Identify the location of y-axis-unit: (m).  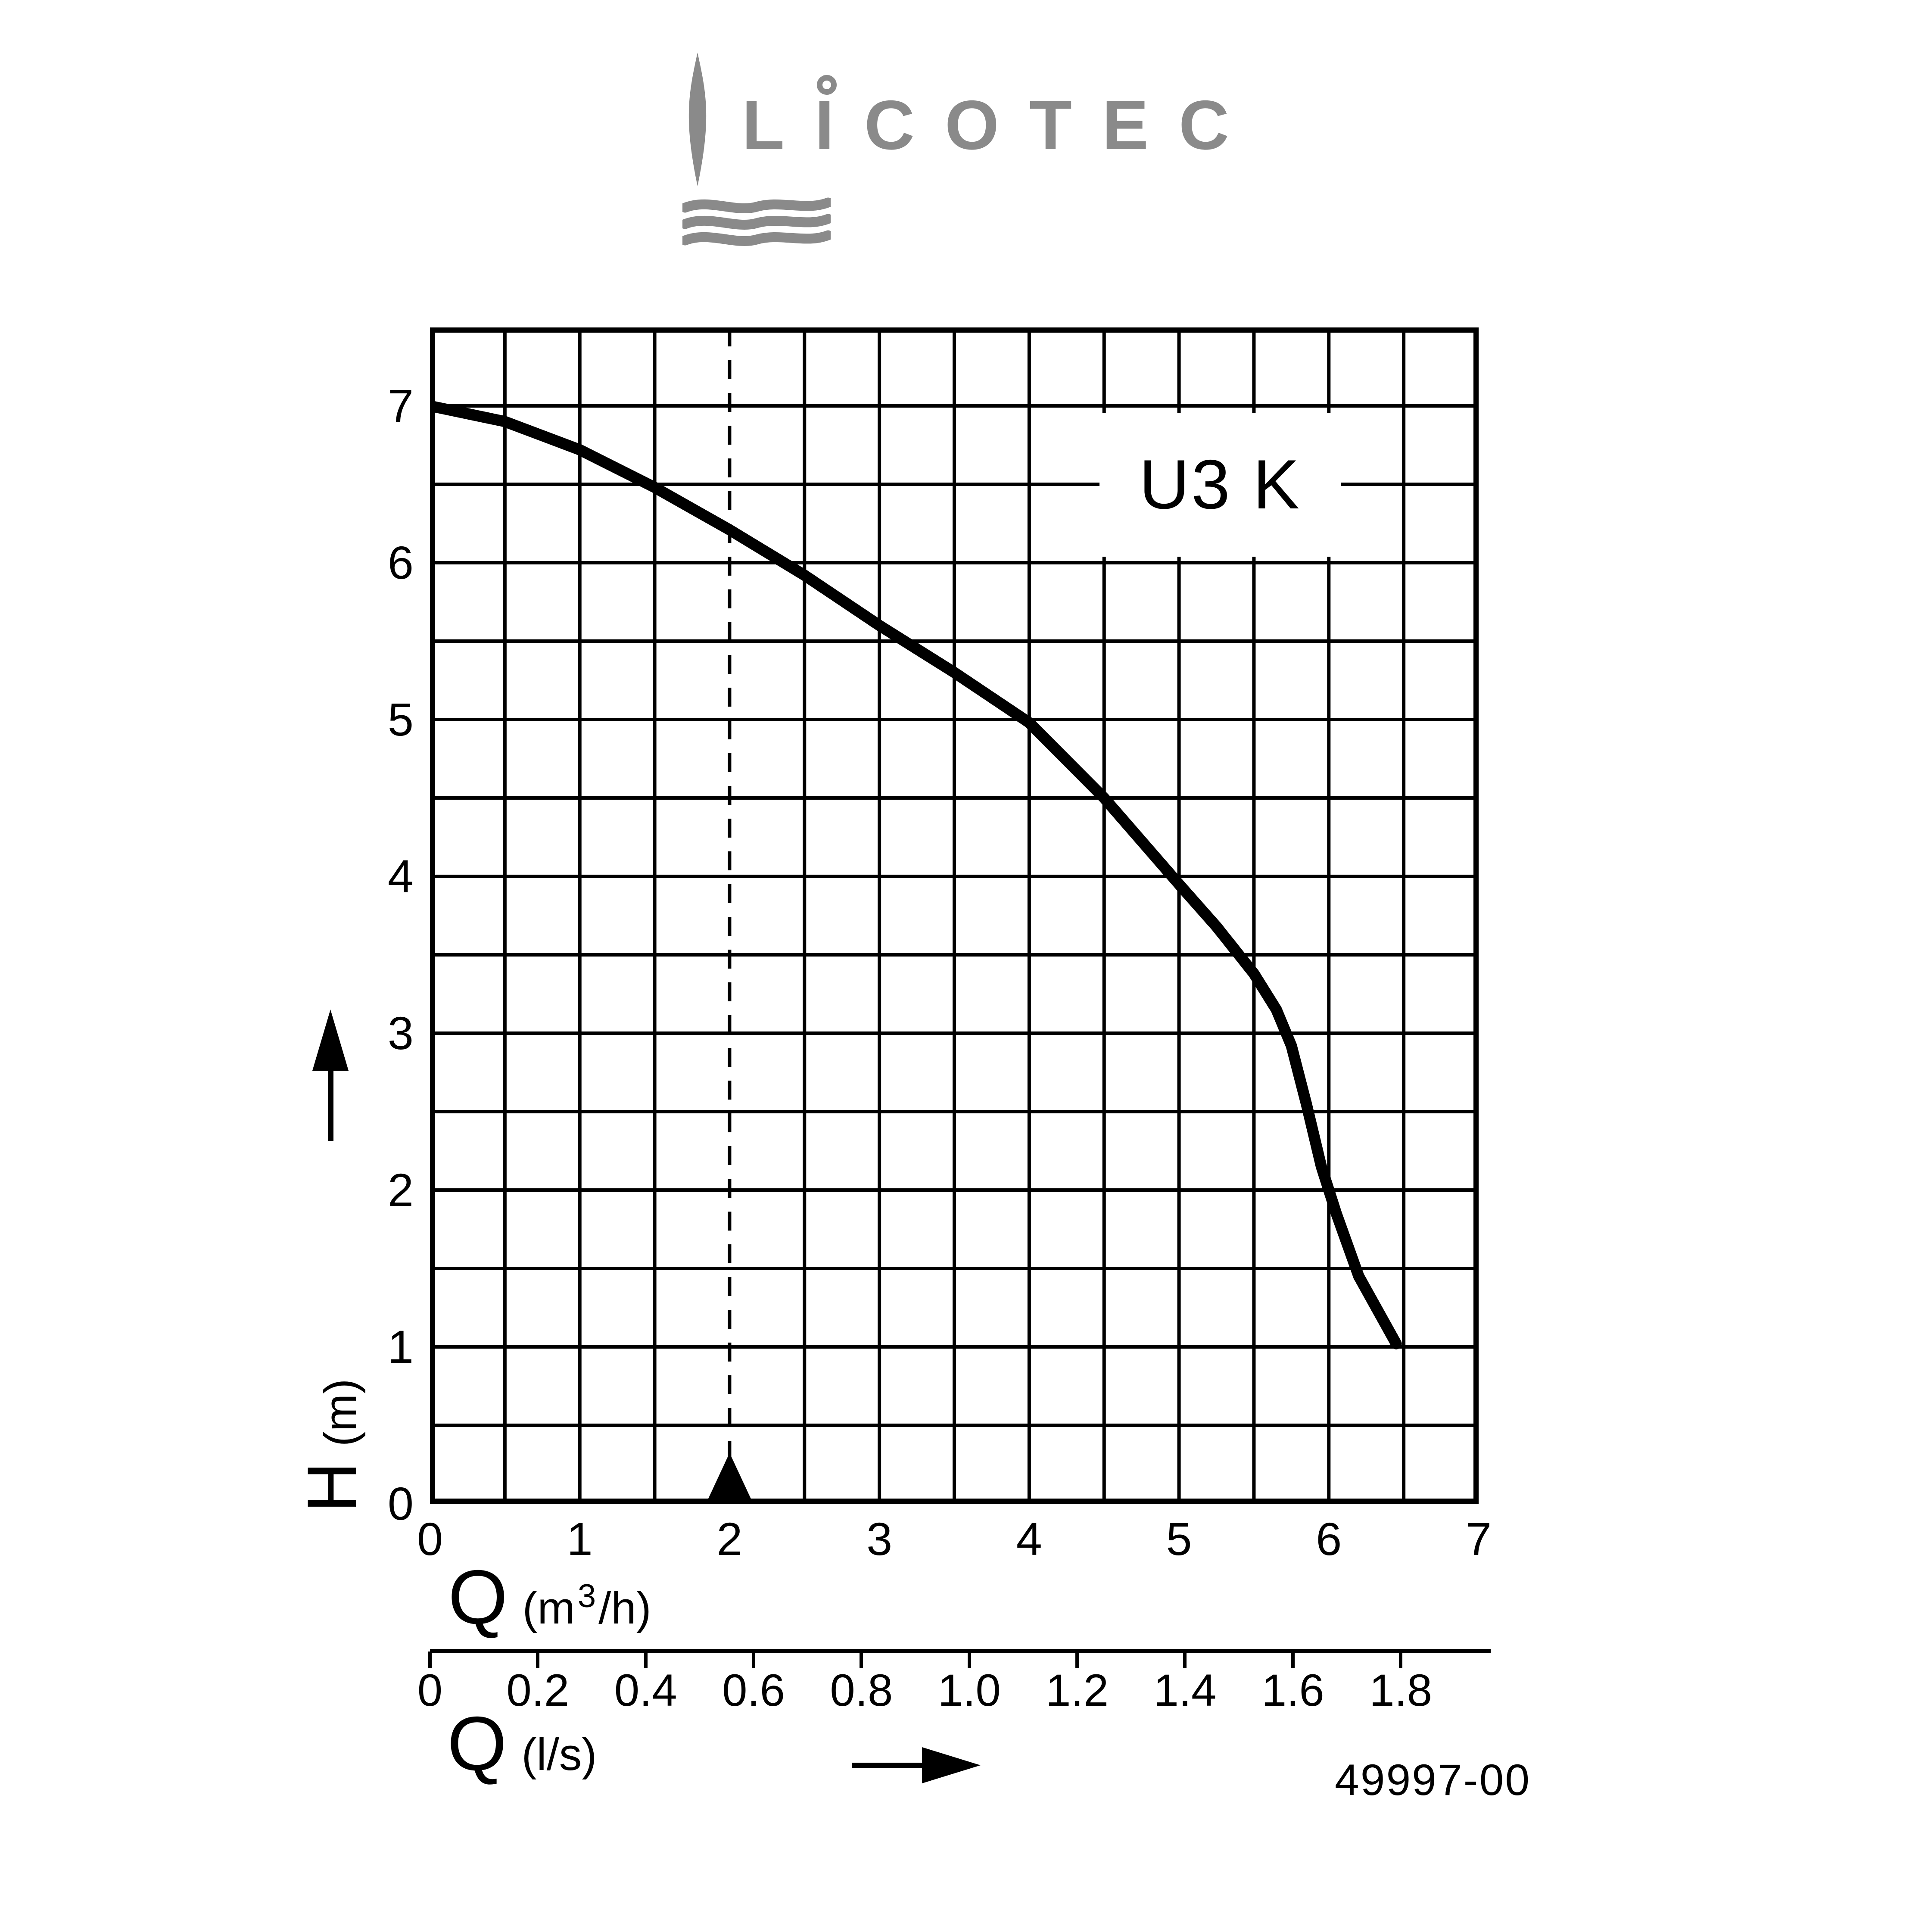
(340, 1412).